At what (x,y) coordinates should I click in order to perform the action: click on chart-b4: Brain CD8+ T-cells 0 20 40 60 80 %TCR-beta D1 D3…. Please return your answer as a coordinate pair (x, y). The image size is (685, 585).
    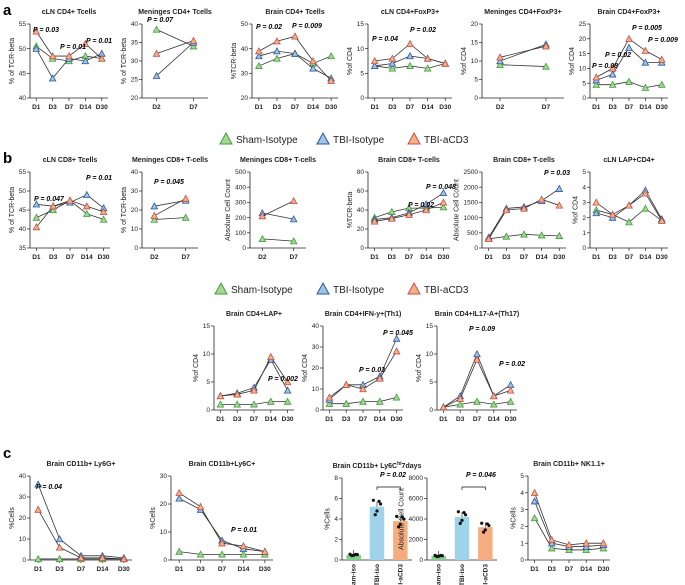
    Looking at the image, I should click on (401, 209).